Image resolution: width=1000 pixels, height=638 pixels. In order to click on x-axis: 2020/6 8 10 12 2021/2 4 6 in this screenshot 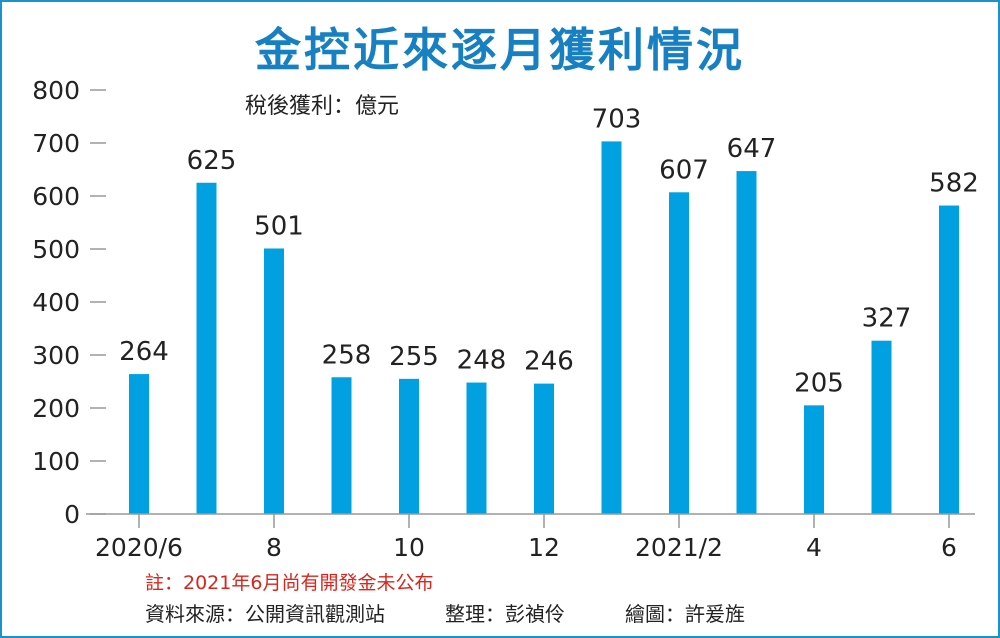, I will do `click(530, 537)`.